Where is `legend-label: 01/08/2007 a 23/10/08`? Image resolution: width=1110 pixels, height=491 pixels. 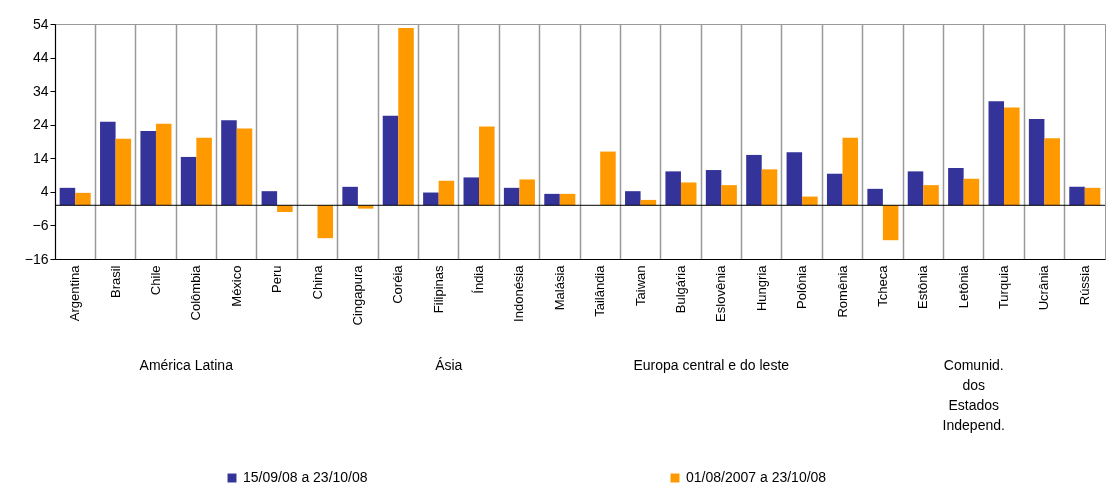
legend-label: 01/08/2007 a 23/10/08 is located at coordinates (756, 477).